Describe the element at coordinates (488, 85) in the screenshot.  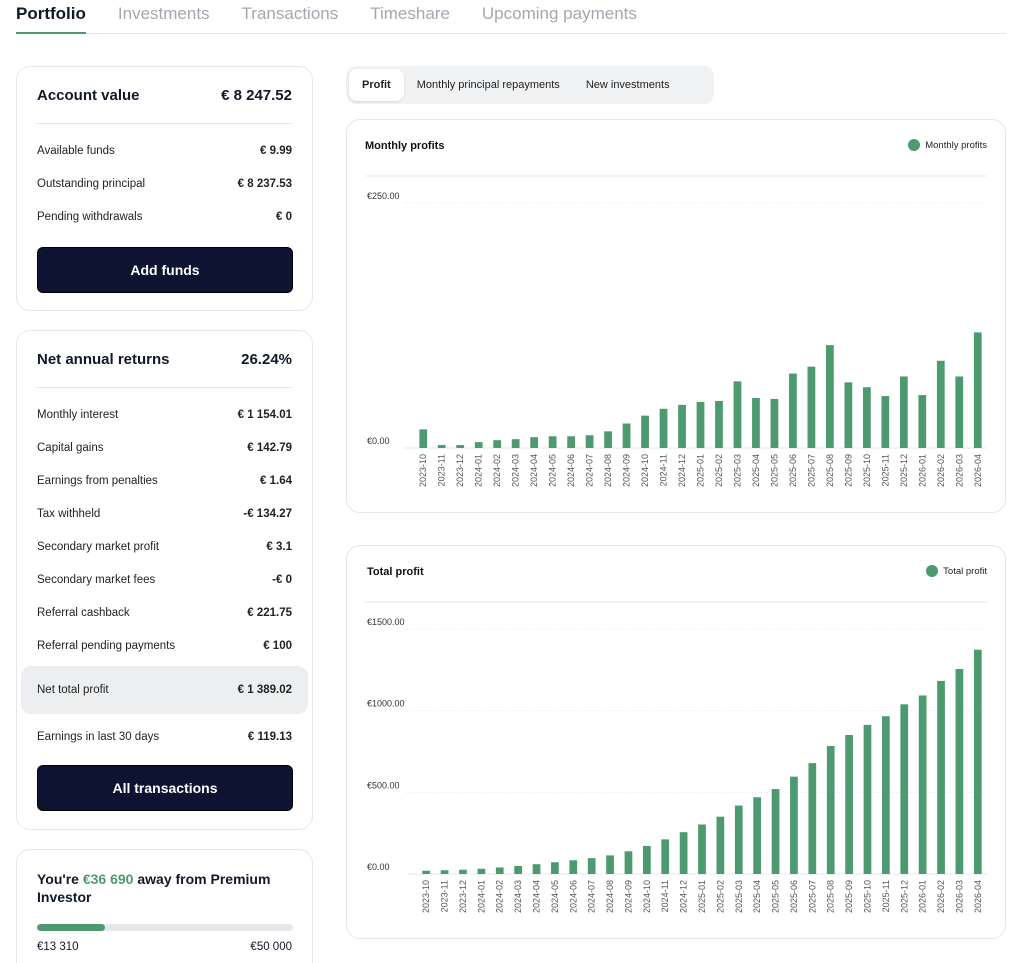
I see `segment-monthly-principal-repayments: Monthly principal repayments` at that location.